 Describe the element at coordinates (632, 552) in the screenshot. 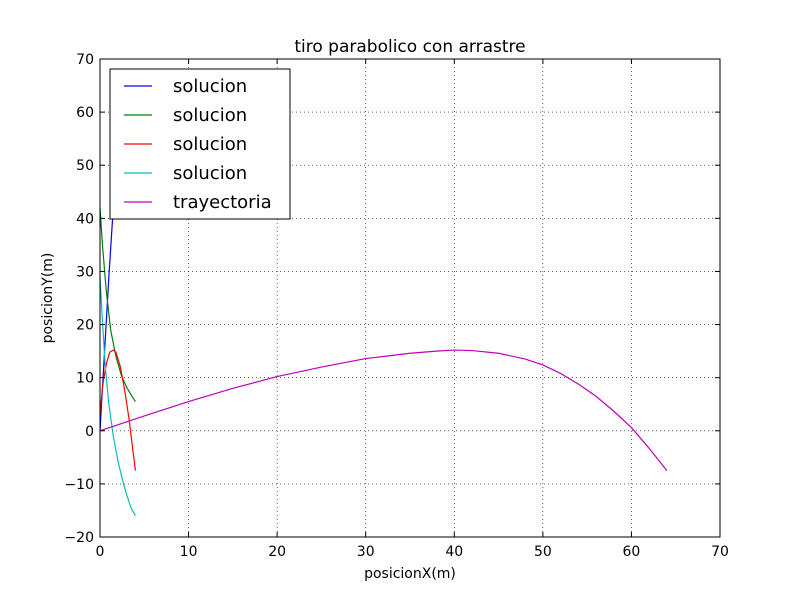

I see `x-tick-label: 60` at that location.